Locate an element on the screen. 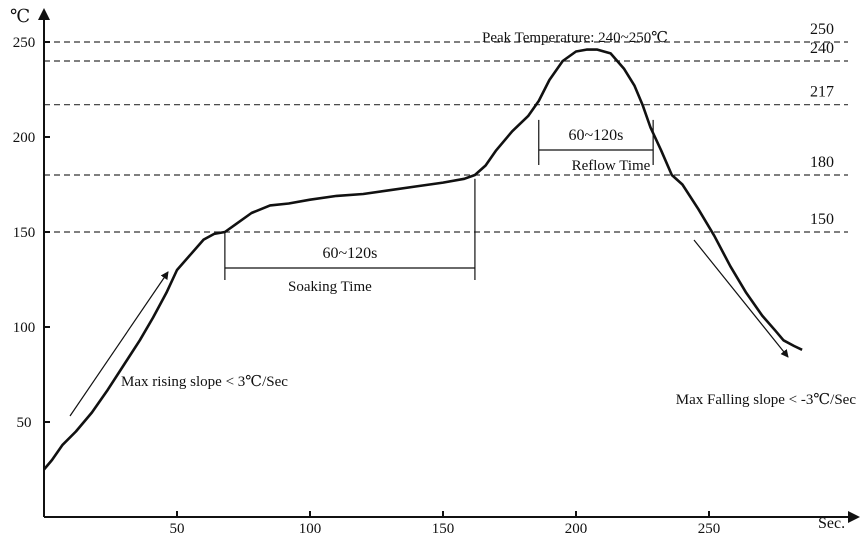  y-tick-label-200: 200 is located at coordinates (24, 138).